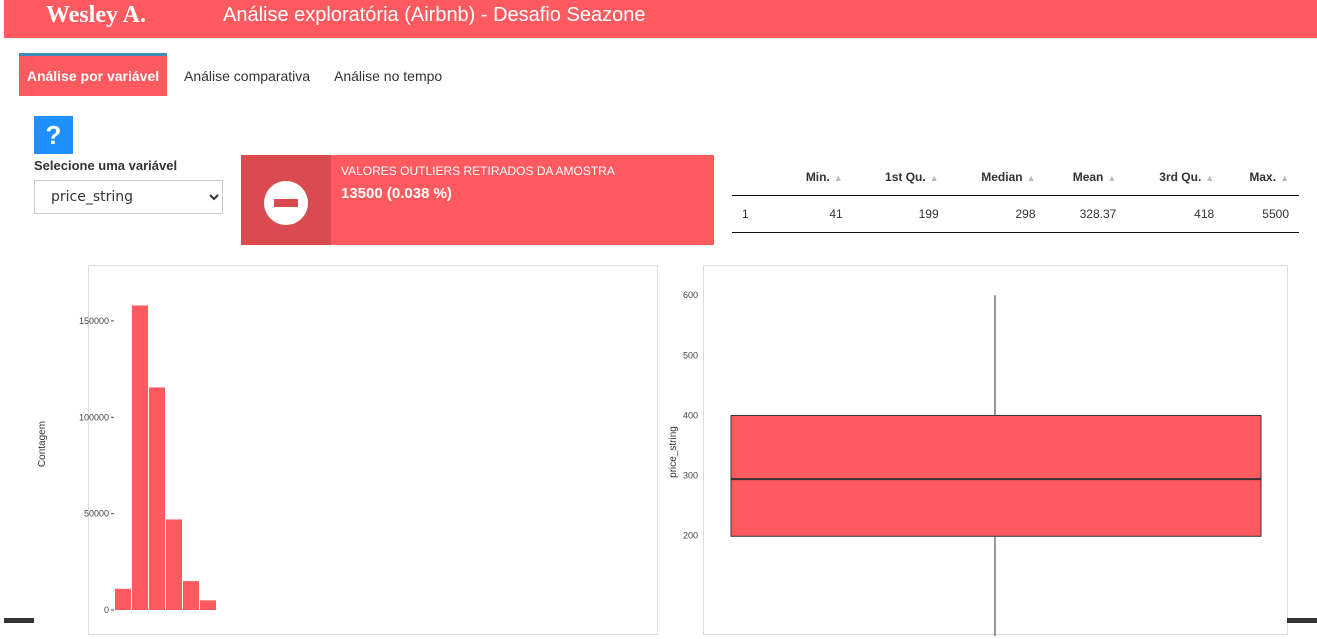 This screenshot has width=1317, height=639. What do you see at coordinates (96, 514) in the screenshot?
I see `y-tick-label: 50000` at bounding box center [96, 514].